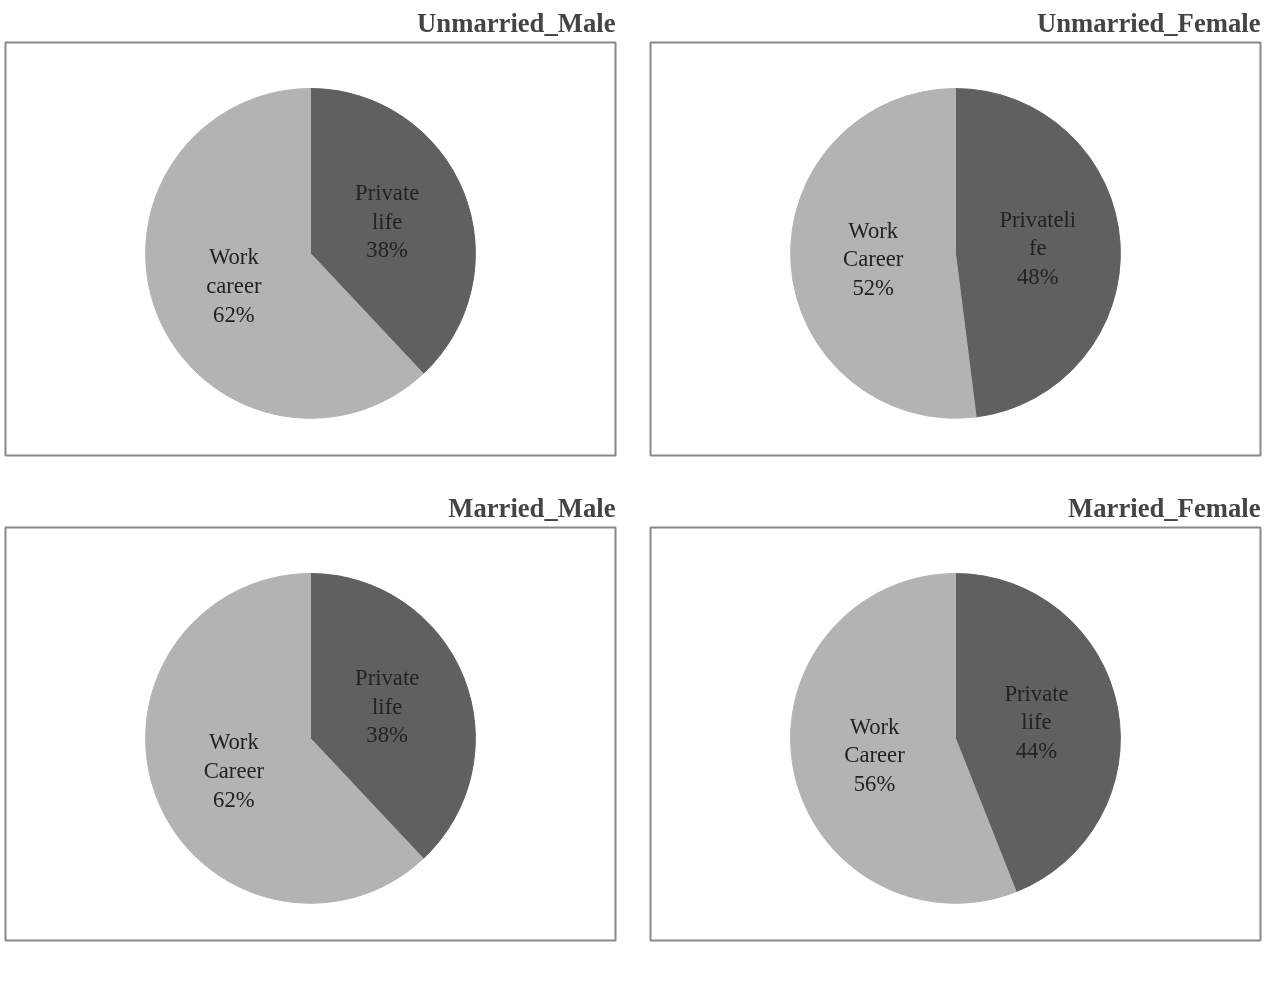 This screenshot has width=1287, height=983. What do you see at coordinates (874, 784) in the screenshot?
I see `data-label: 56%` at bounding box center [874, 784].